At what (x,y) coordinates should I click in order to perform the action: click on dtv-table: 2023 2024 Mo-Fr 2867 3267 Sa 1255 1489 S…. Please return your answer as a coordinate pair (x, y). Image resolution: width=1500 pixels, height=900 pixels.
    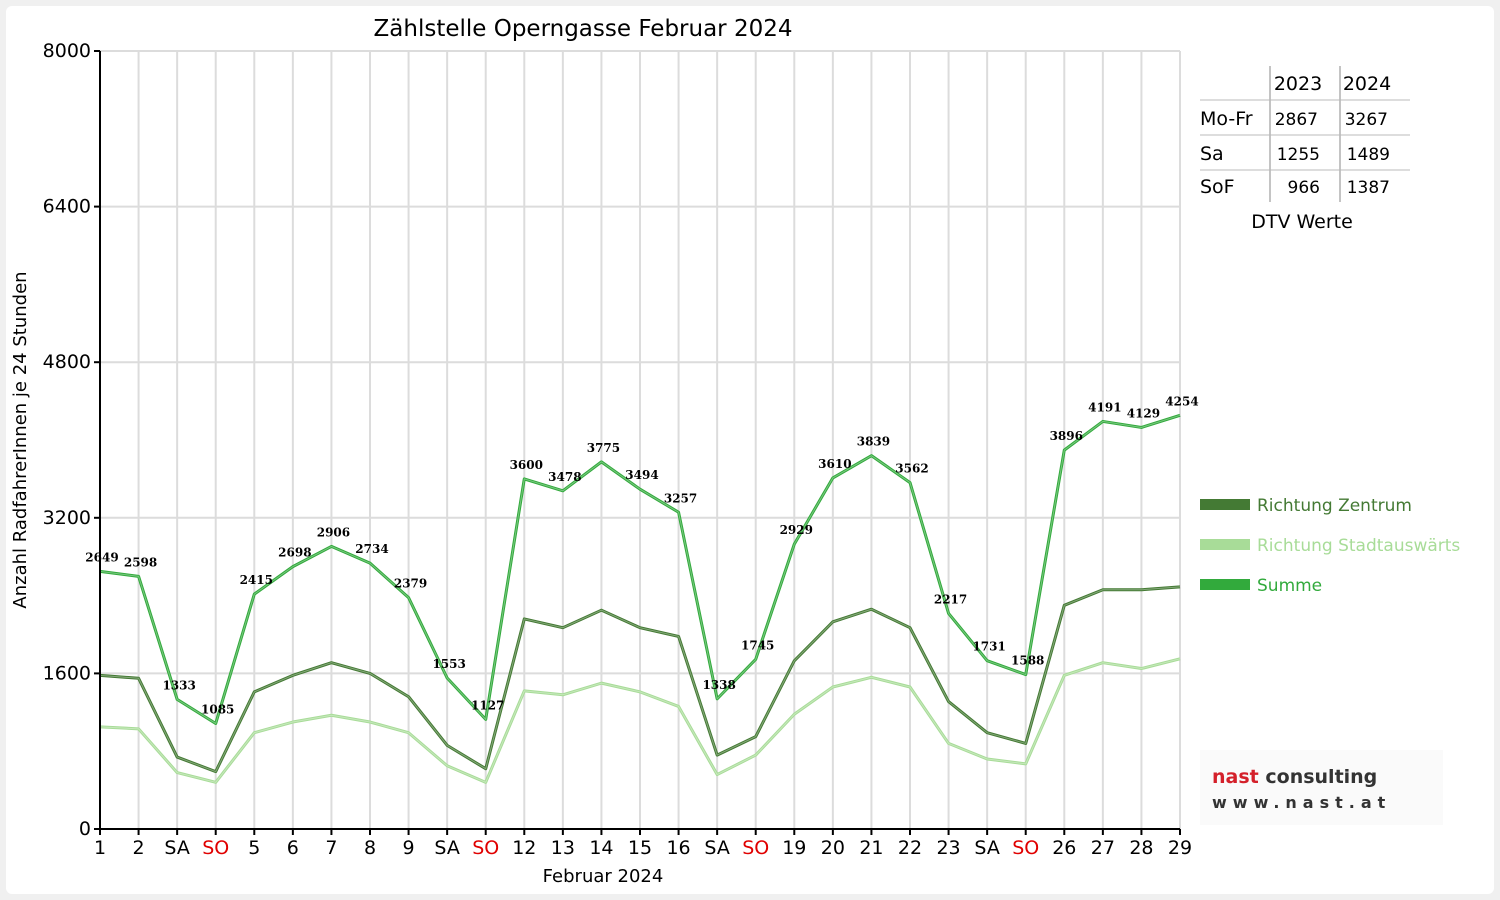
    Looking at the image, I should click on (1305, 149).